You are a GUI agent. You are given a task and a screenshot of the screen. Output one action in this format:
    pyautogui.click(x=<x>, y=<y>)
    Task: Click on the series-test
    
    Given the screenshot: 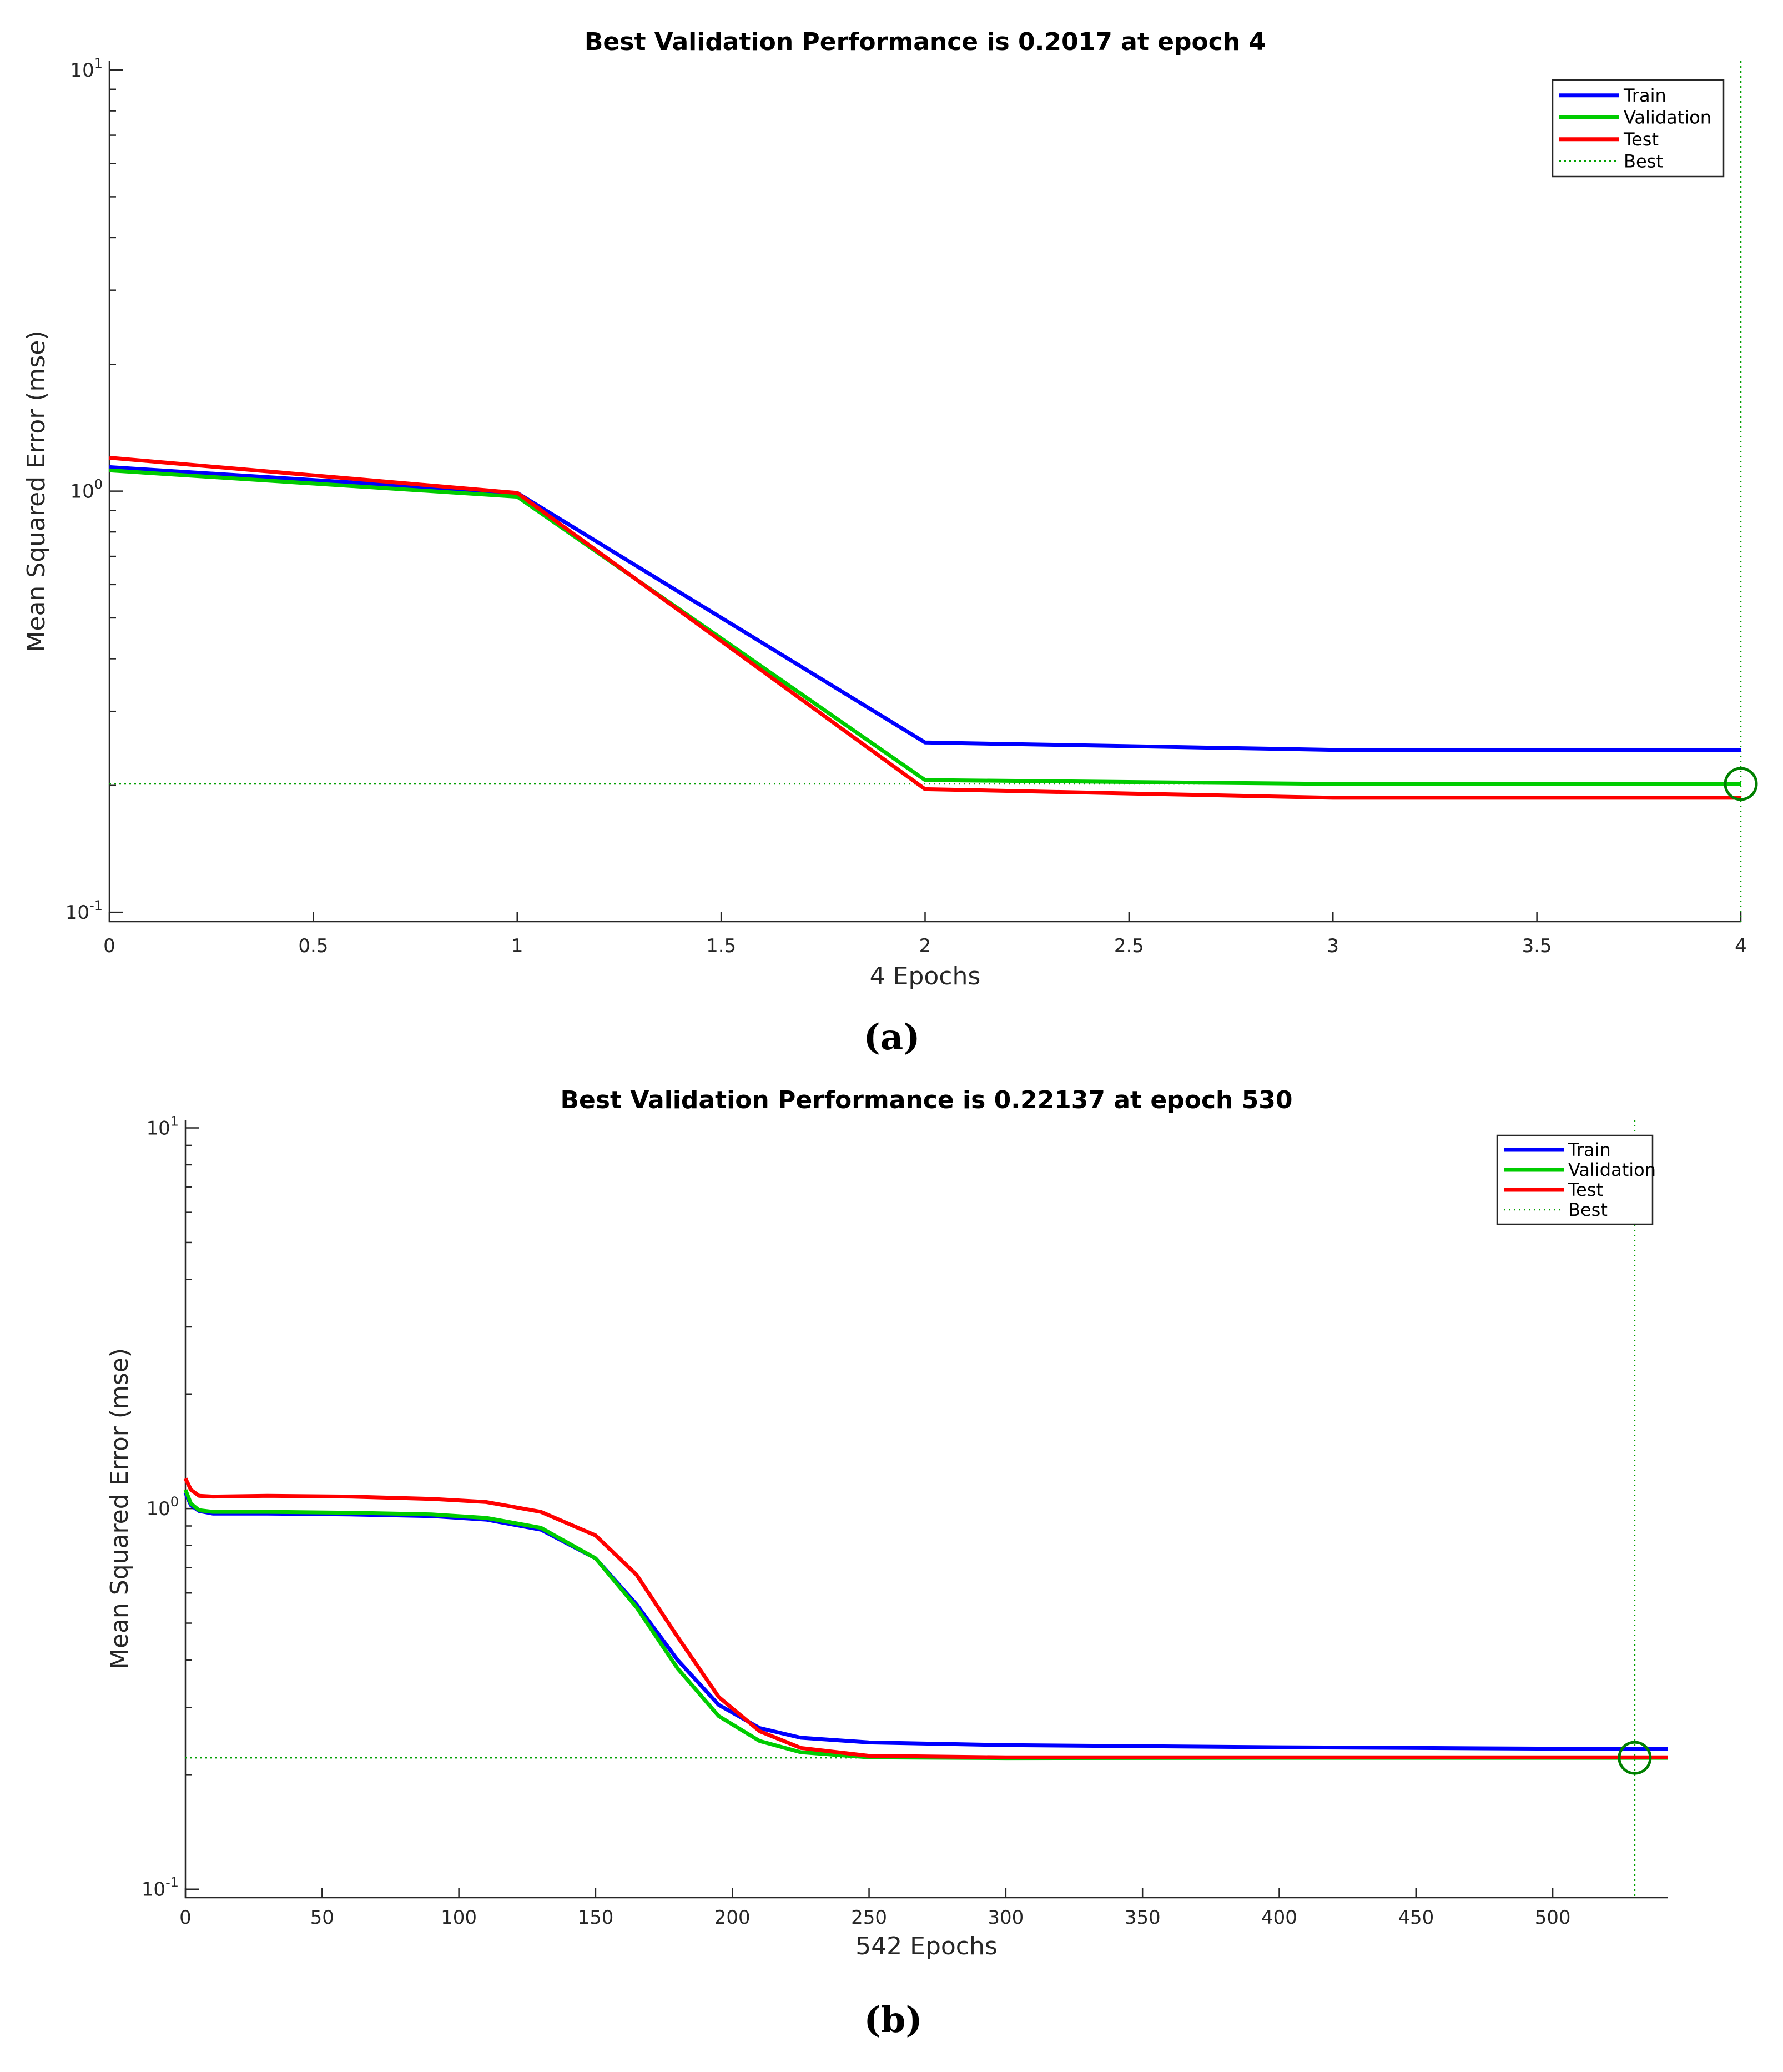 What is the action you would take?
    pyautogui.click(x=925, y=1618)
    